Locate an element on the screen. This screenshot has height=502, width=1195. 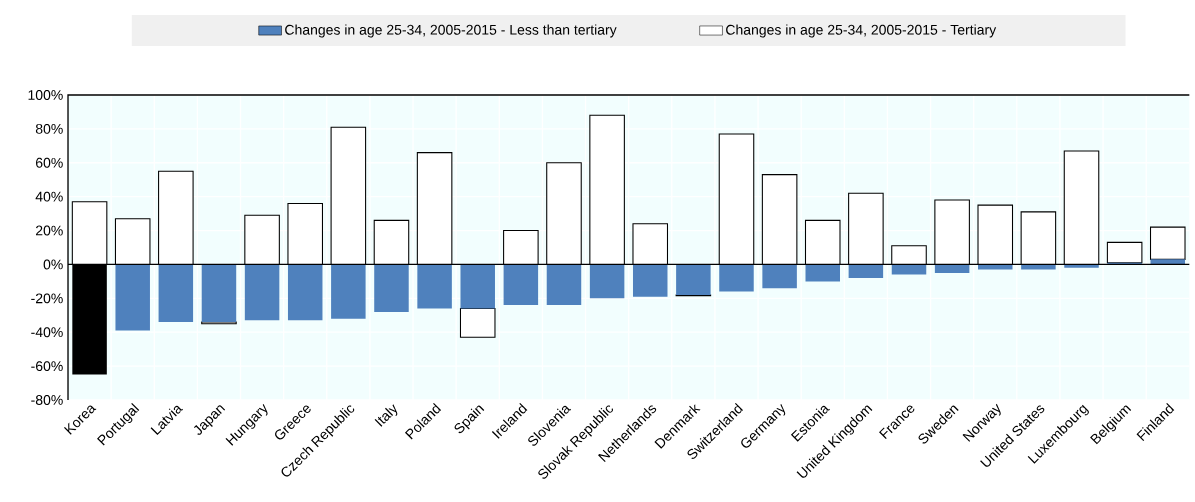
y-tick-label: -20% is located at coordinates (47, 298).